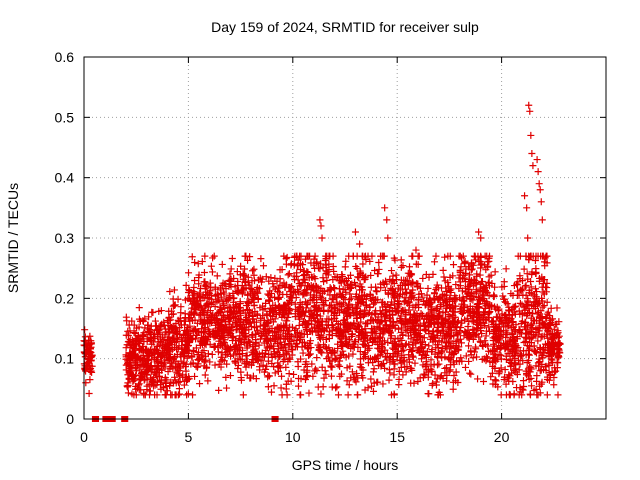 This screenshot has height=480, width=640. Describe the element at coordinates (293, 437) in the screenshot. I see `x-tick-label: 10` at that location.